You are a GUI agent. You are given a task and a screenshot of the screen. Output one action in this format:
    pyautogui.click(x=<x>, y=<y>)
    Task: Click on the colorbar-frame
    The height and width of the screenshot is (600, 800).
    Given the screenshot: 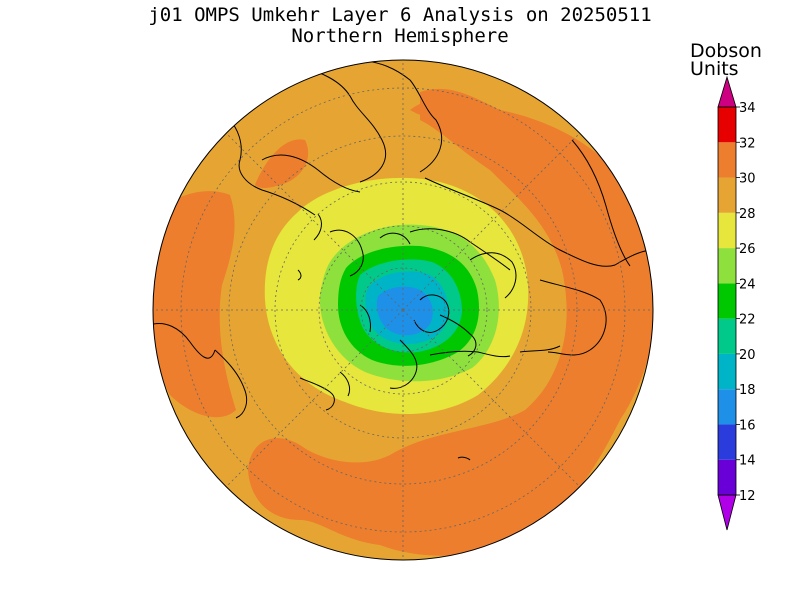 What is the action you would take?
    pyautogui.click(x=727, y=301)
    